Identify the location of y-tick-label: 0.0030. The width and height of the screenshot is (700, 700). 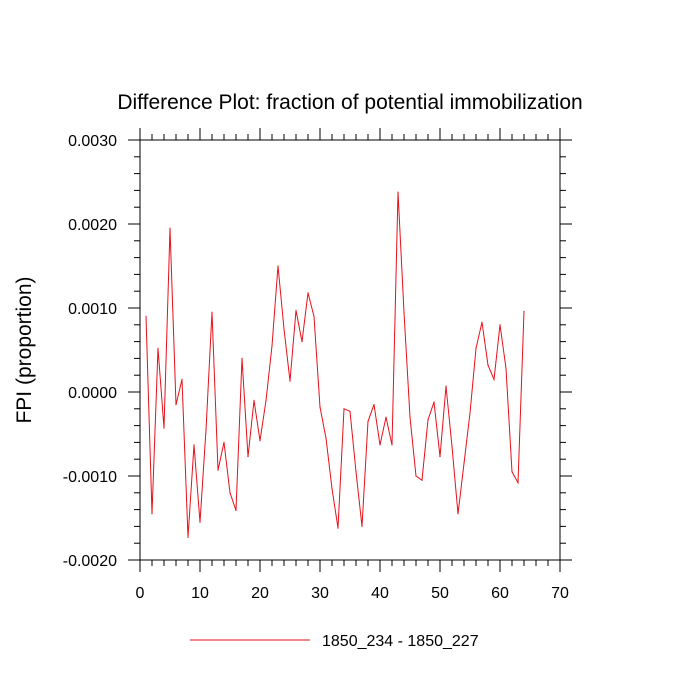
(92, 141).